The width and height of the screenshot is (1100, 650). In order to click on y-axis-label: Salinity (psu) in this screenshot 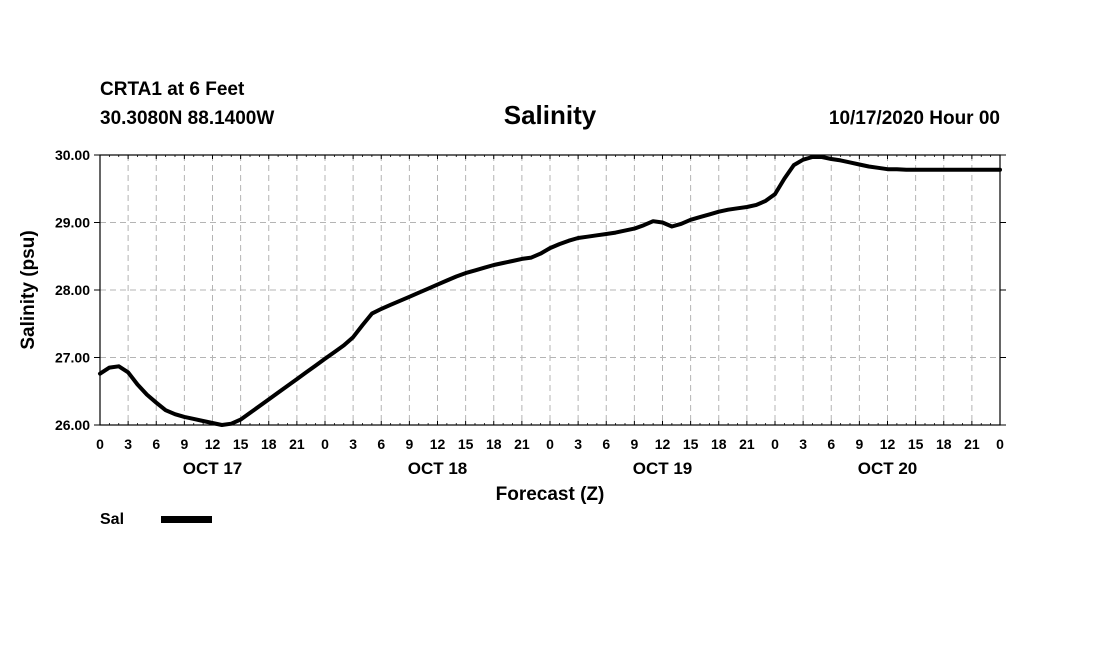, I will do `click(28, 289)`.